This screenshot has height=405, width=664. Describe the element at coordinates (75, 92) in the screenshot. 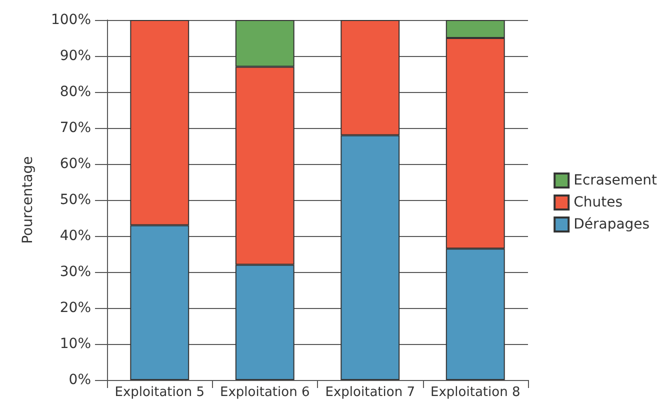

I see `y-tick-label: 80%` at that location.